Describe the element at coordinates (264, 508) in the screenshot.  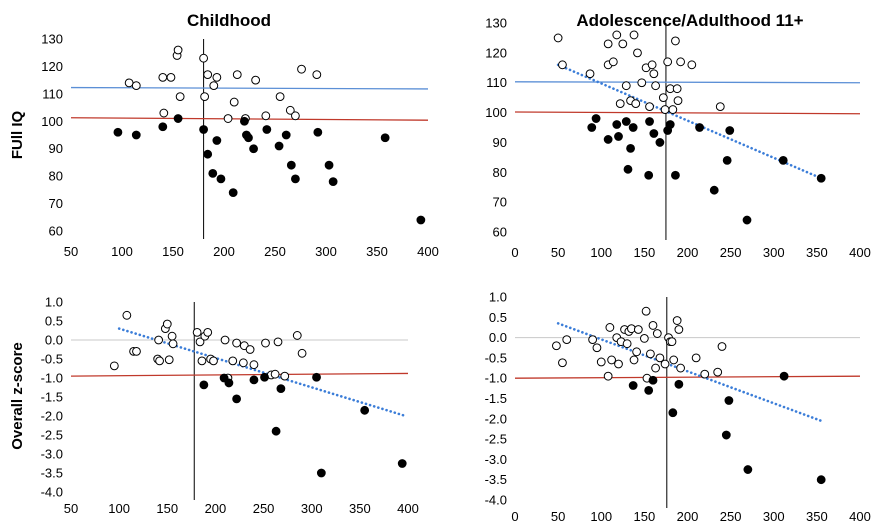
I see `x-tick-label: 250` at that location.